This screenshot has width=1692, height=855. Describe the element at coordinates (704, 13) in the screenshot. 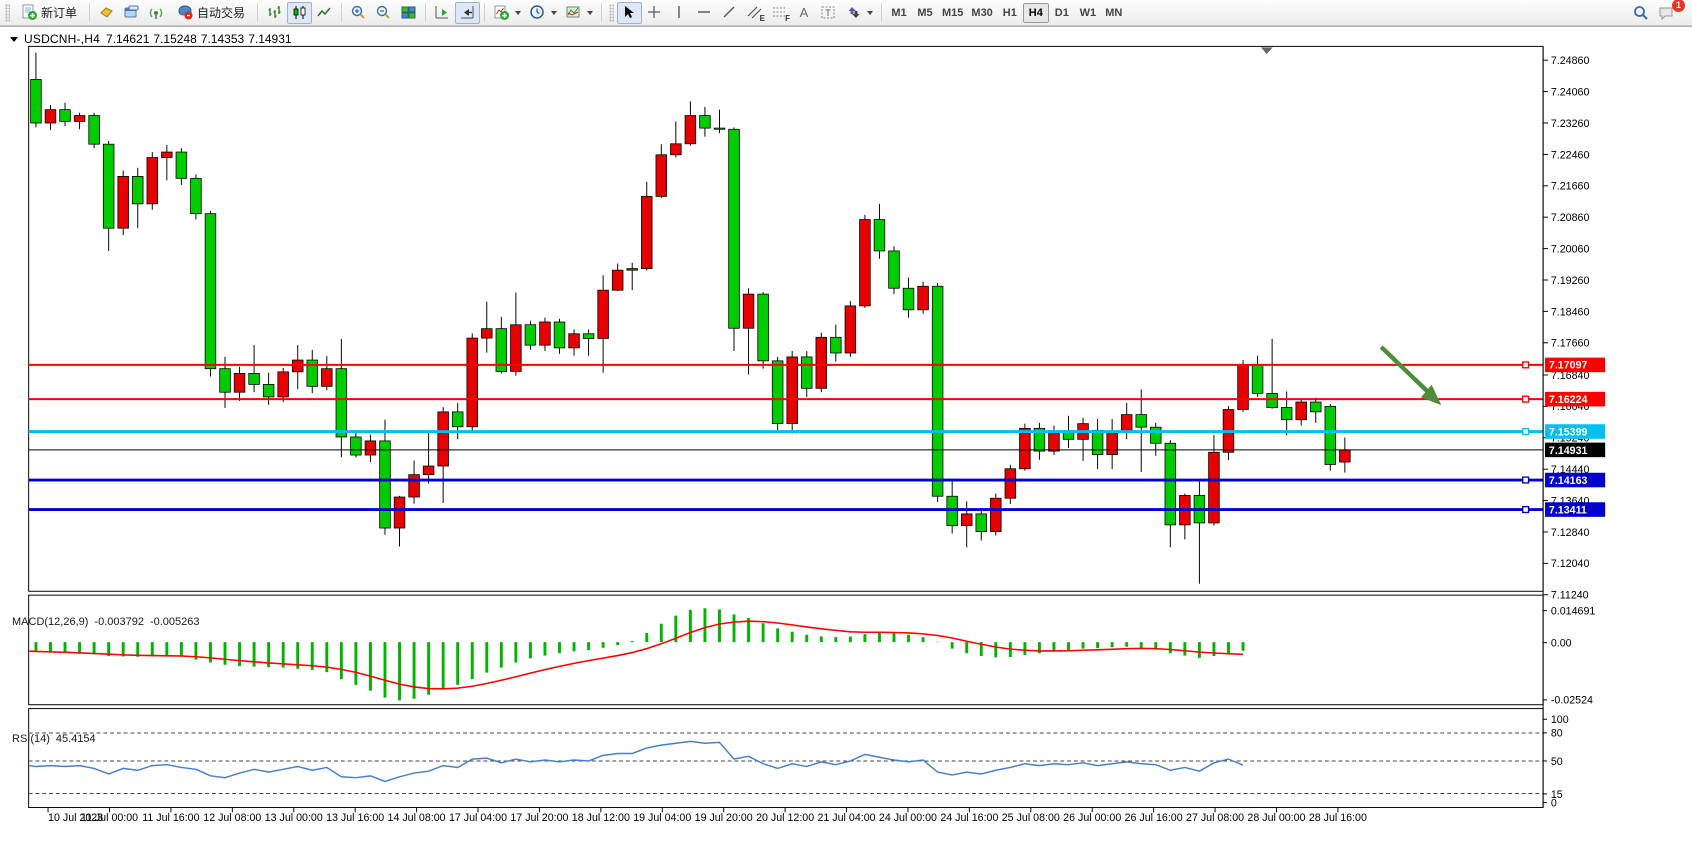

I see `horizontal-line-button` at that location.